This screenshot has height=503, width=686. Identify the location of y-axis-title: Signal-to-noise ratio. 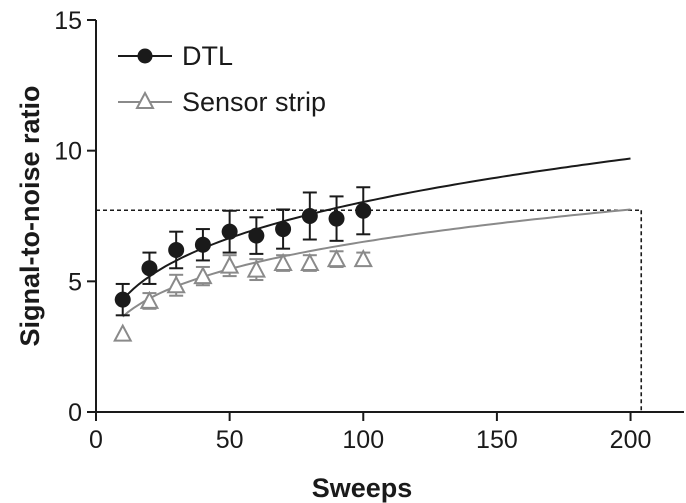
(30, 215).